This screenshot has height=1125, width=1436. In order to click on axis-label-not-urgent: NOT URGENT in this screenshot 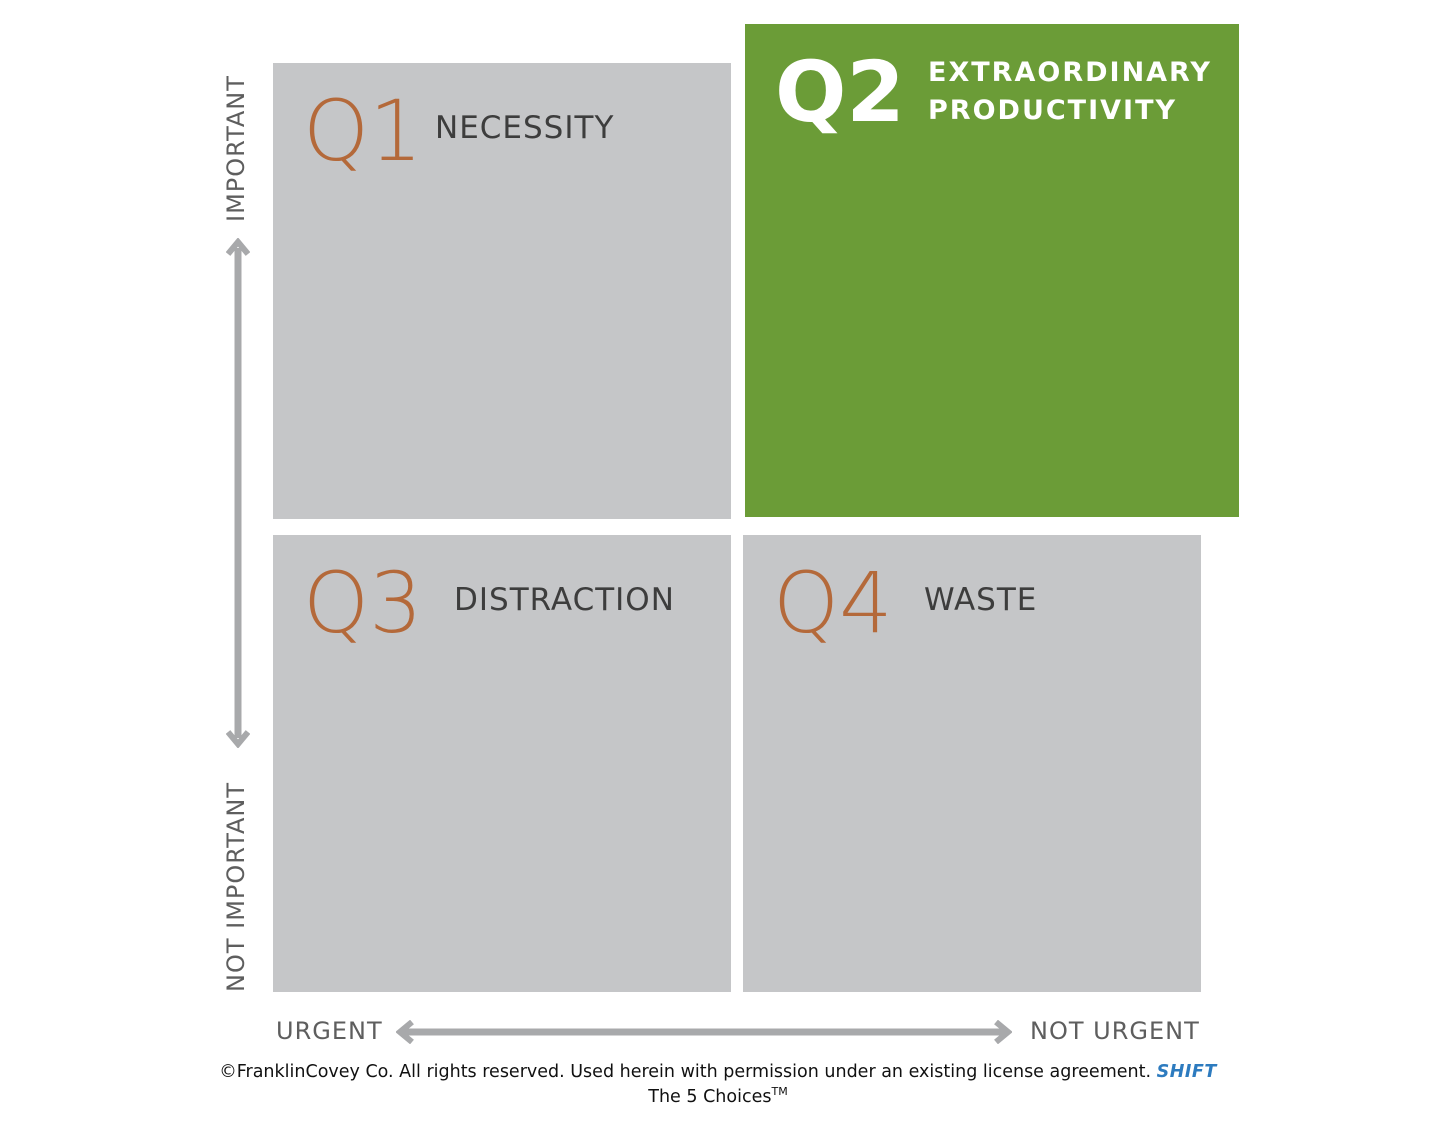, I will do `click(1115, 1031)`.